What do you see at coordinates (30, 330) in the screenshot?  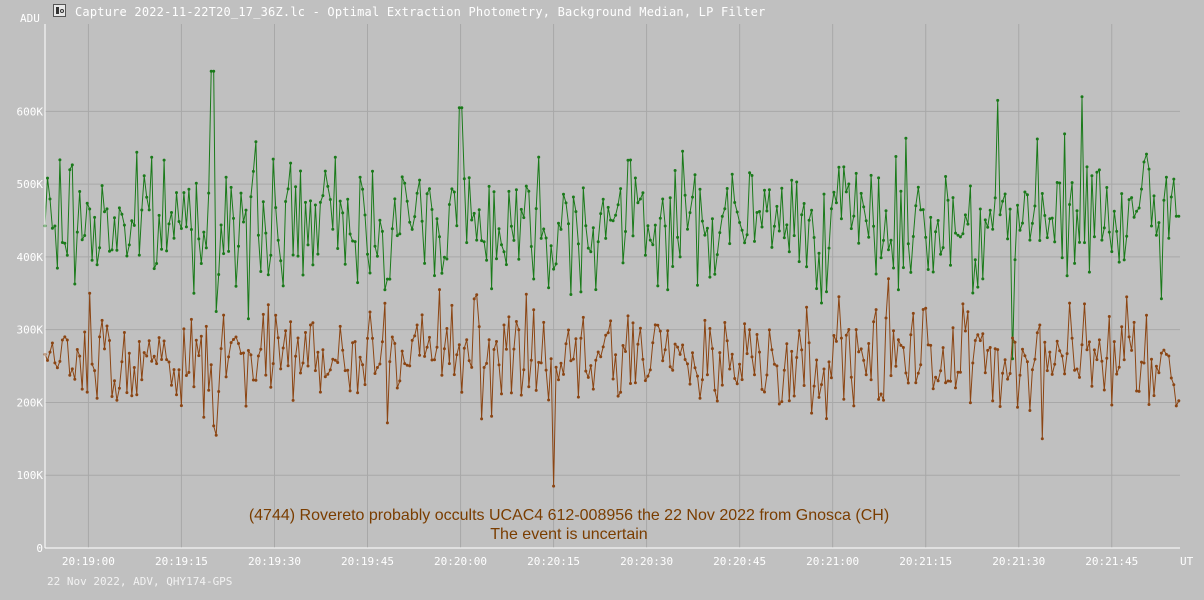 I see `y-tick-label: 300K` at bounding box center [30, 330].